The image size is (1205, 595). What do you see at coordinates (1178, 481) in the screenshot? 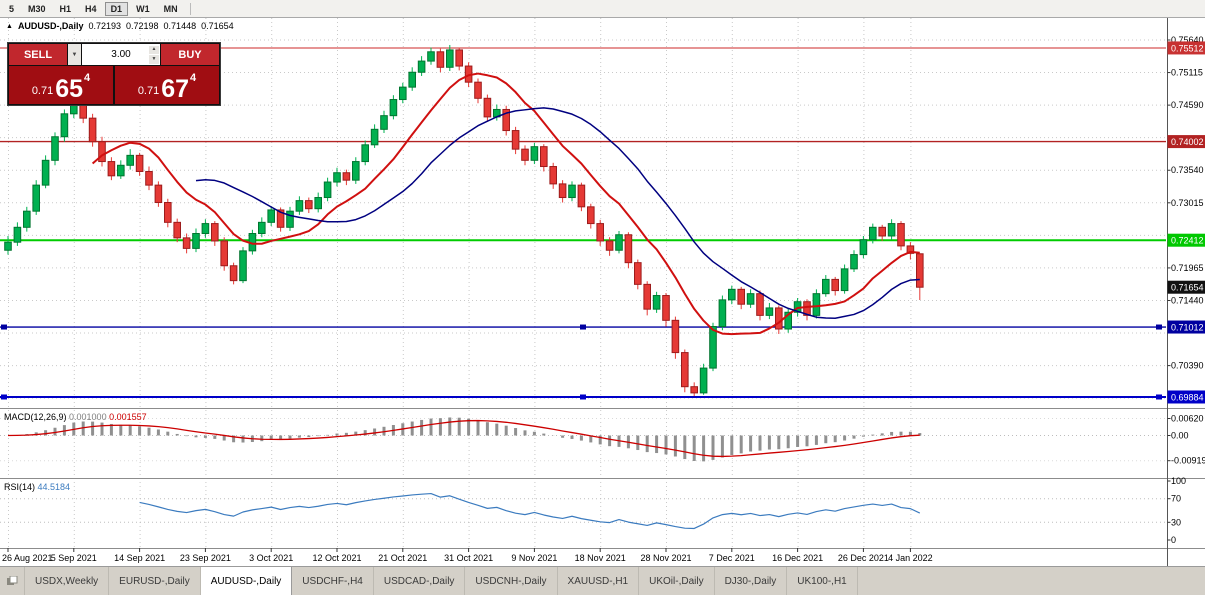
I see `svg-text: 100` at bounding box center [1178, 481].